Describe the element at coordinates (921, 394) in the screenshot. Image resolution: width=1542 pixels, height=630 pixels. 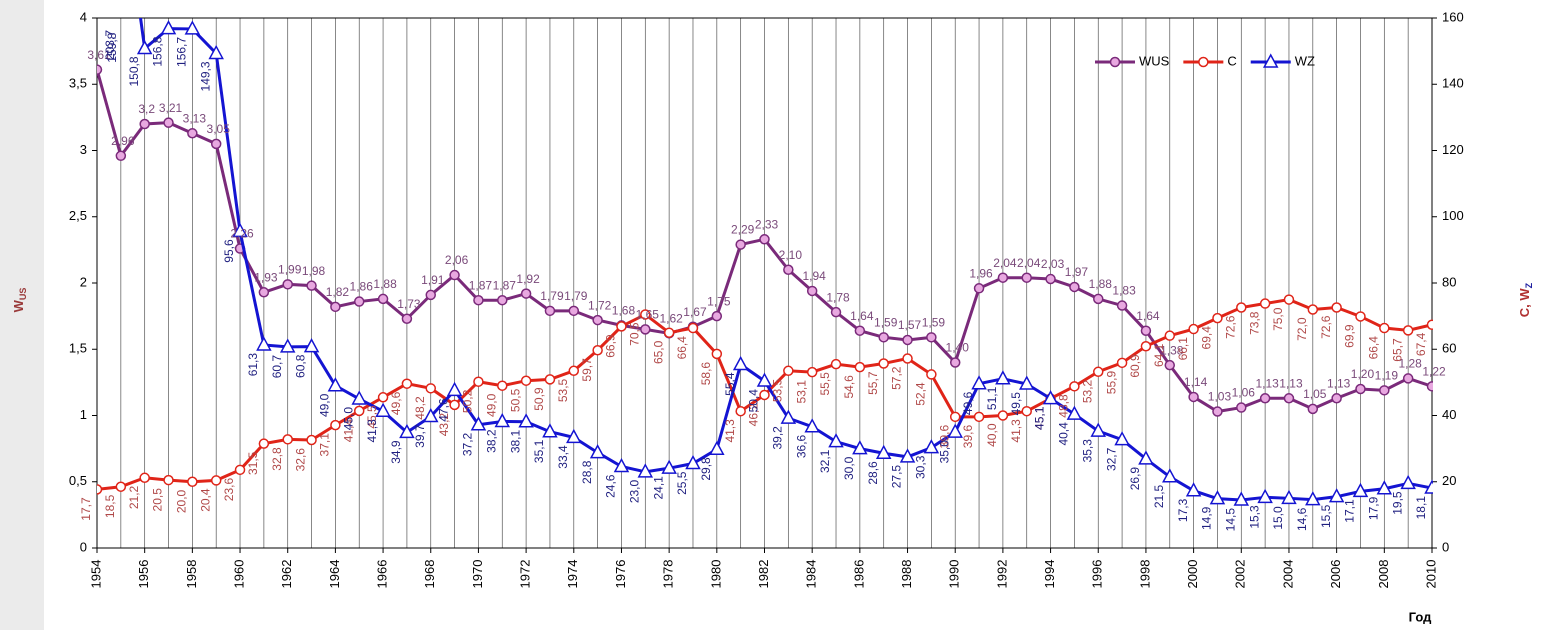
I see `data-label: 52,4` at that location.